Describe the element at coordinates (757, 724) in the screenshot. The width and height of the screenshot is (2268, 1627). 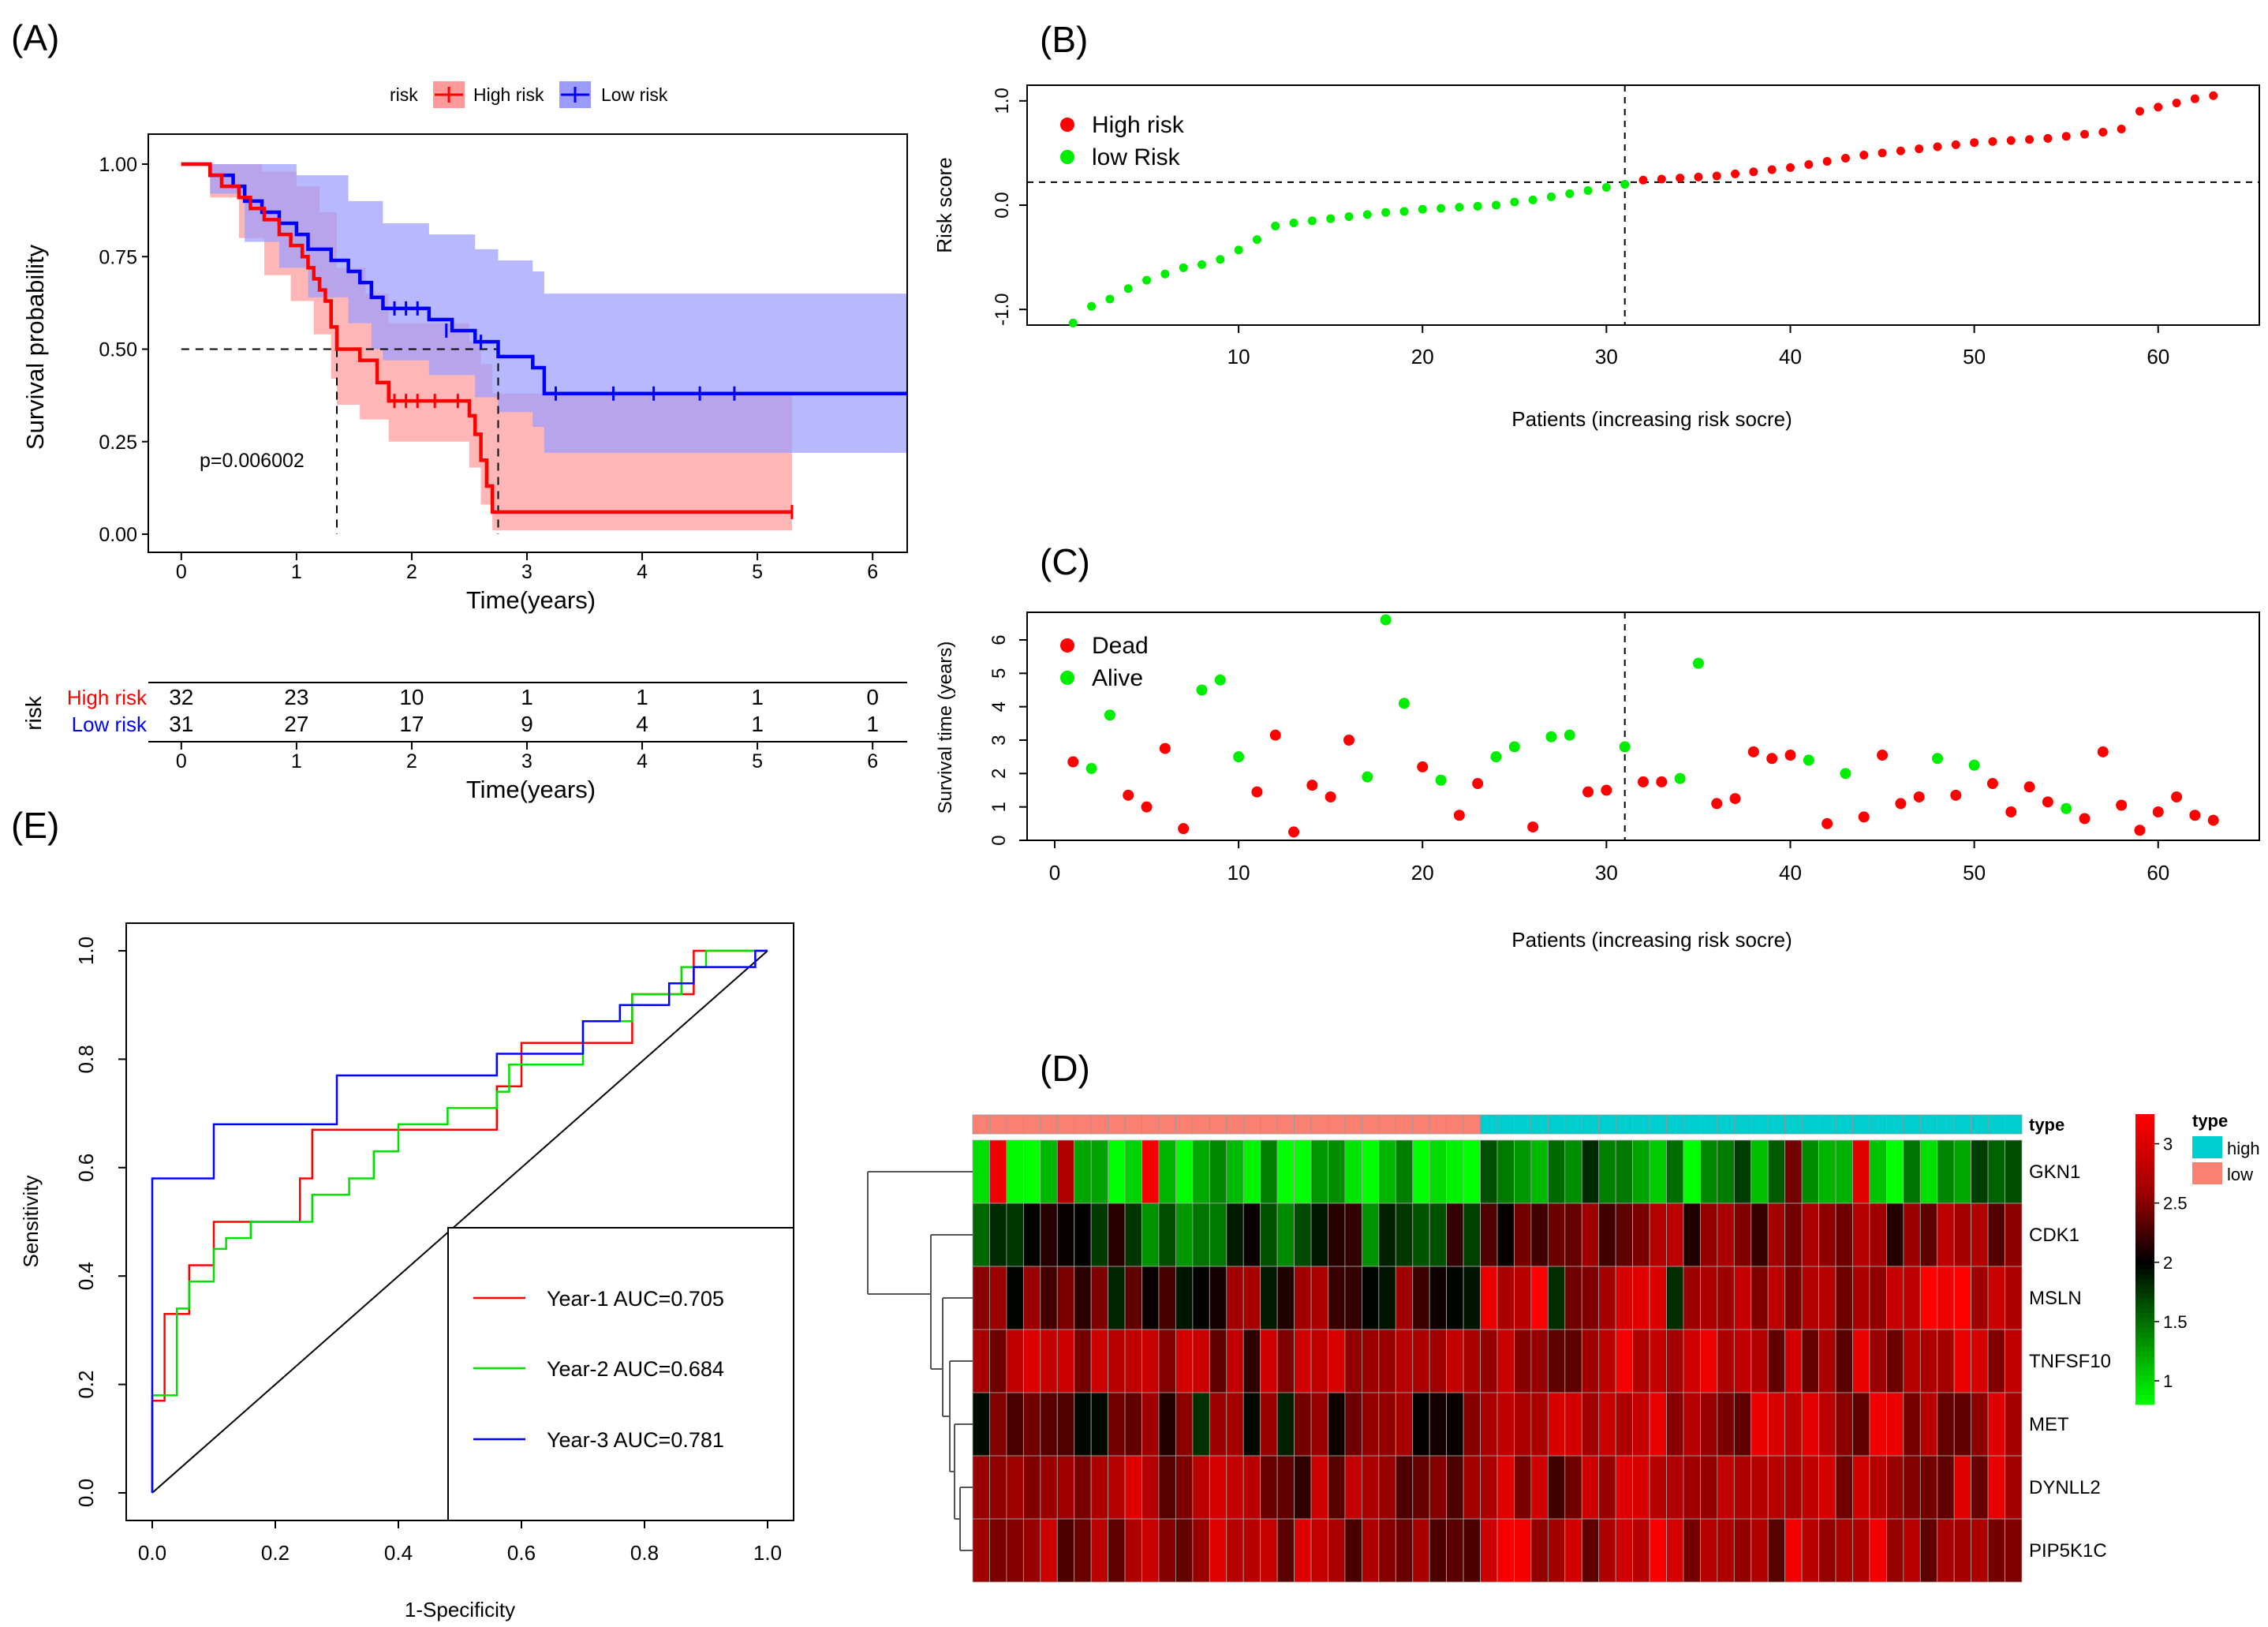
I see `risk-table-count: 1` at that location.